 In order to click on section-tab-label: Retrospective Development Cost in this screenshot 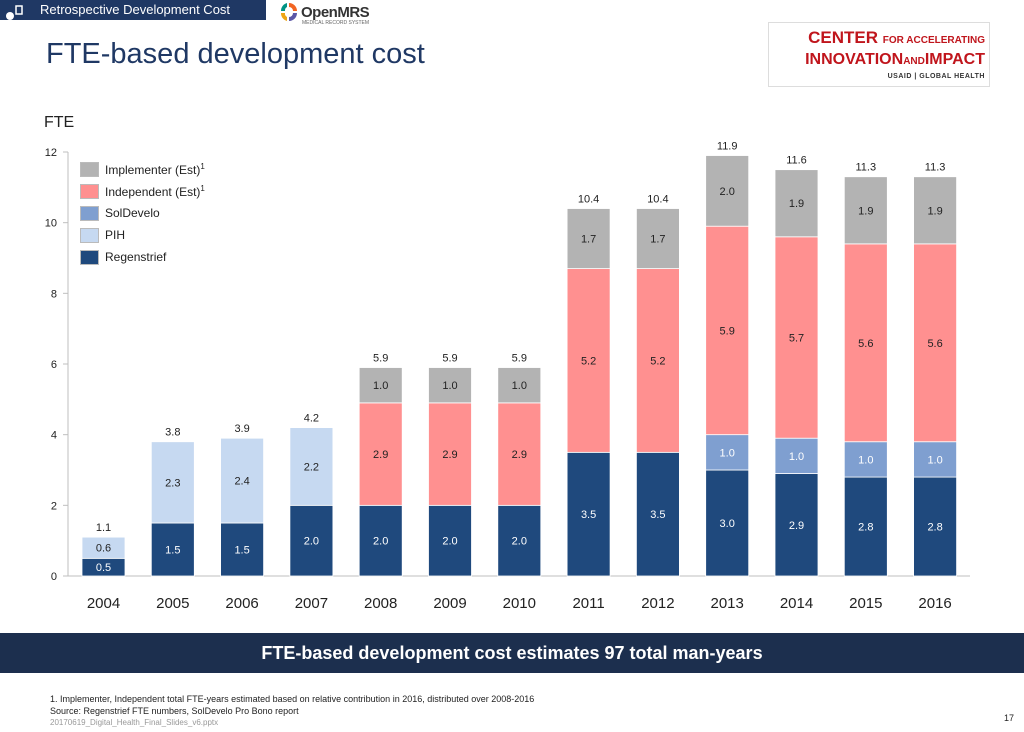, I will do `click(135, 9)`.